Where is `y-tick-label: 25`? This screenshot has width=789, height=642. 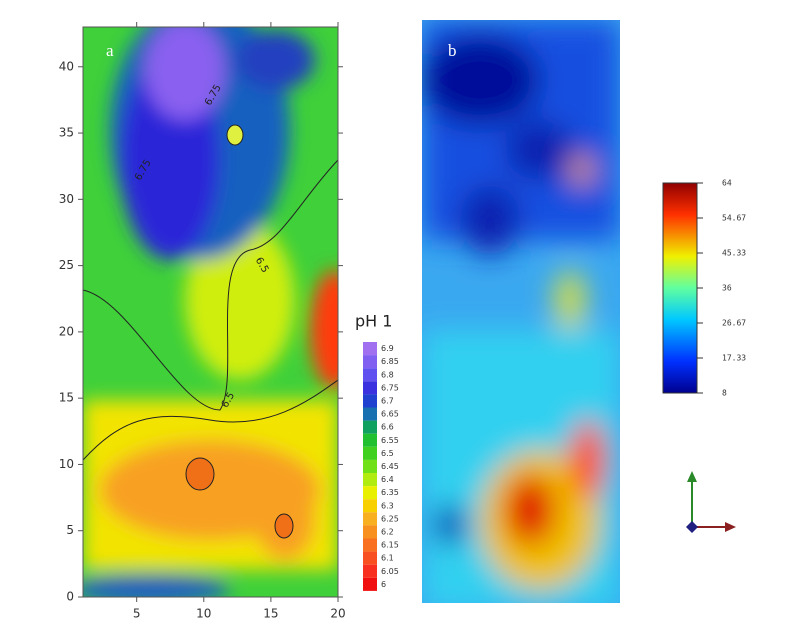 y-tick-label: 25 is located at coordinates (66, 265).